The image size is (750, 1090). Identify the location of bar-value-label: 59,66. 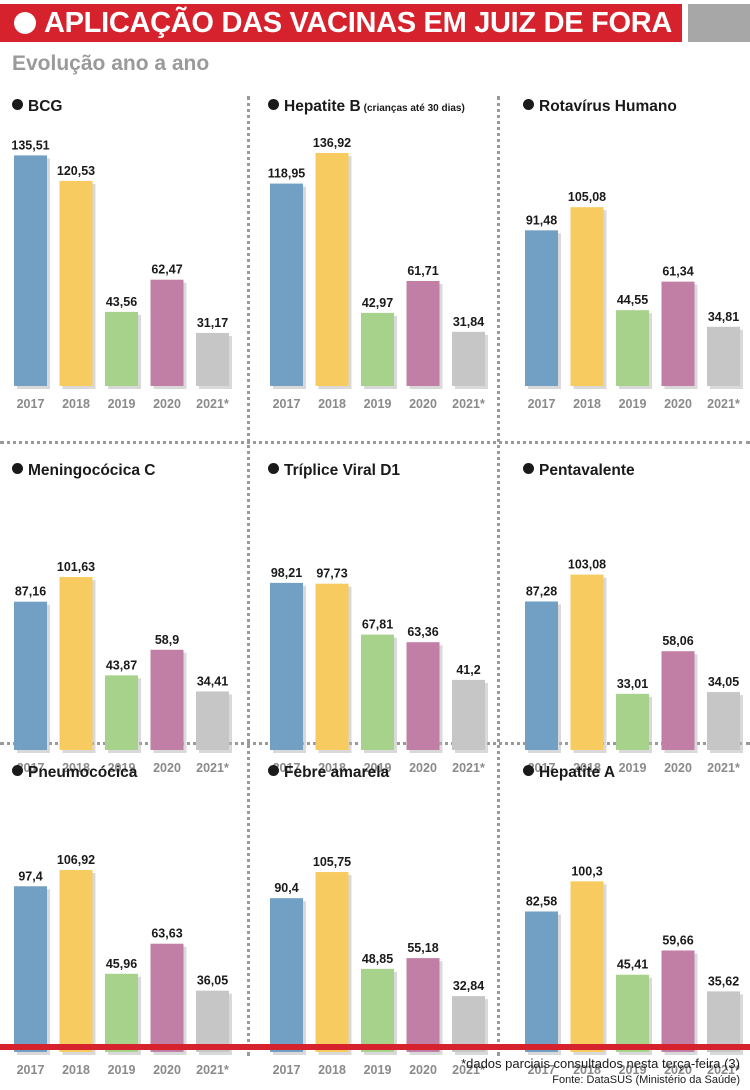
(677, 940).